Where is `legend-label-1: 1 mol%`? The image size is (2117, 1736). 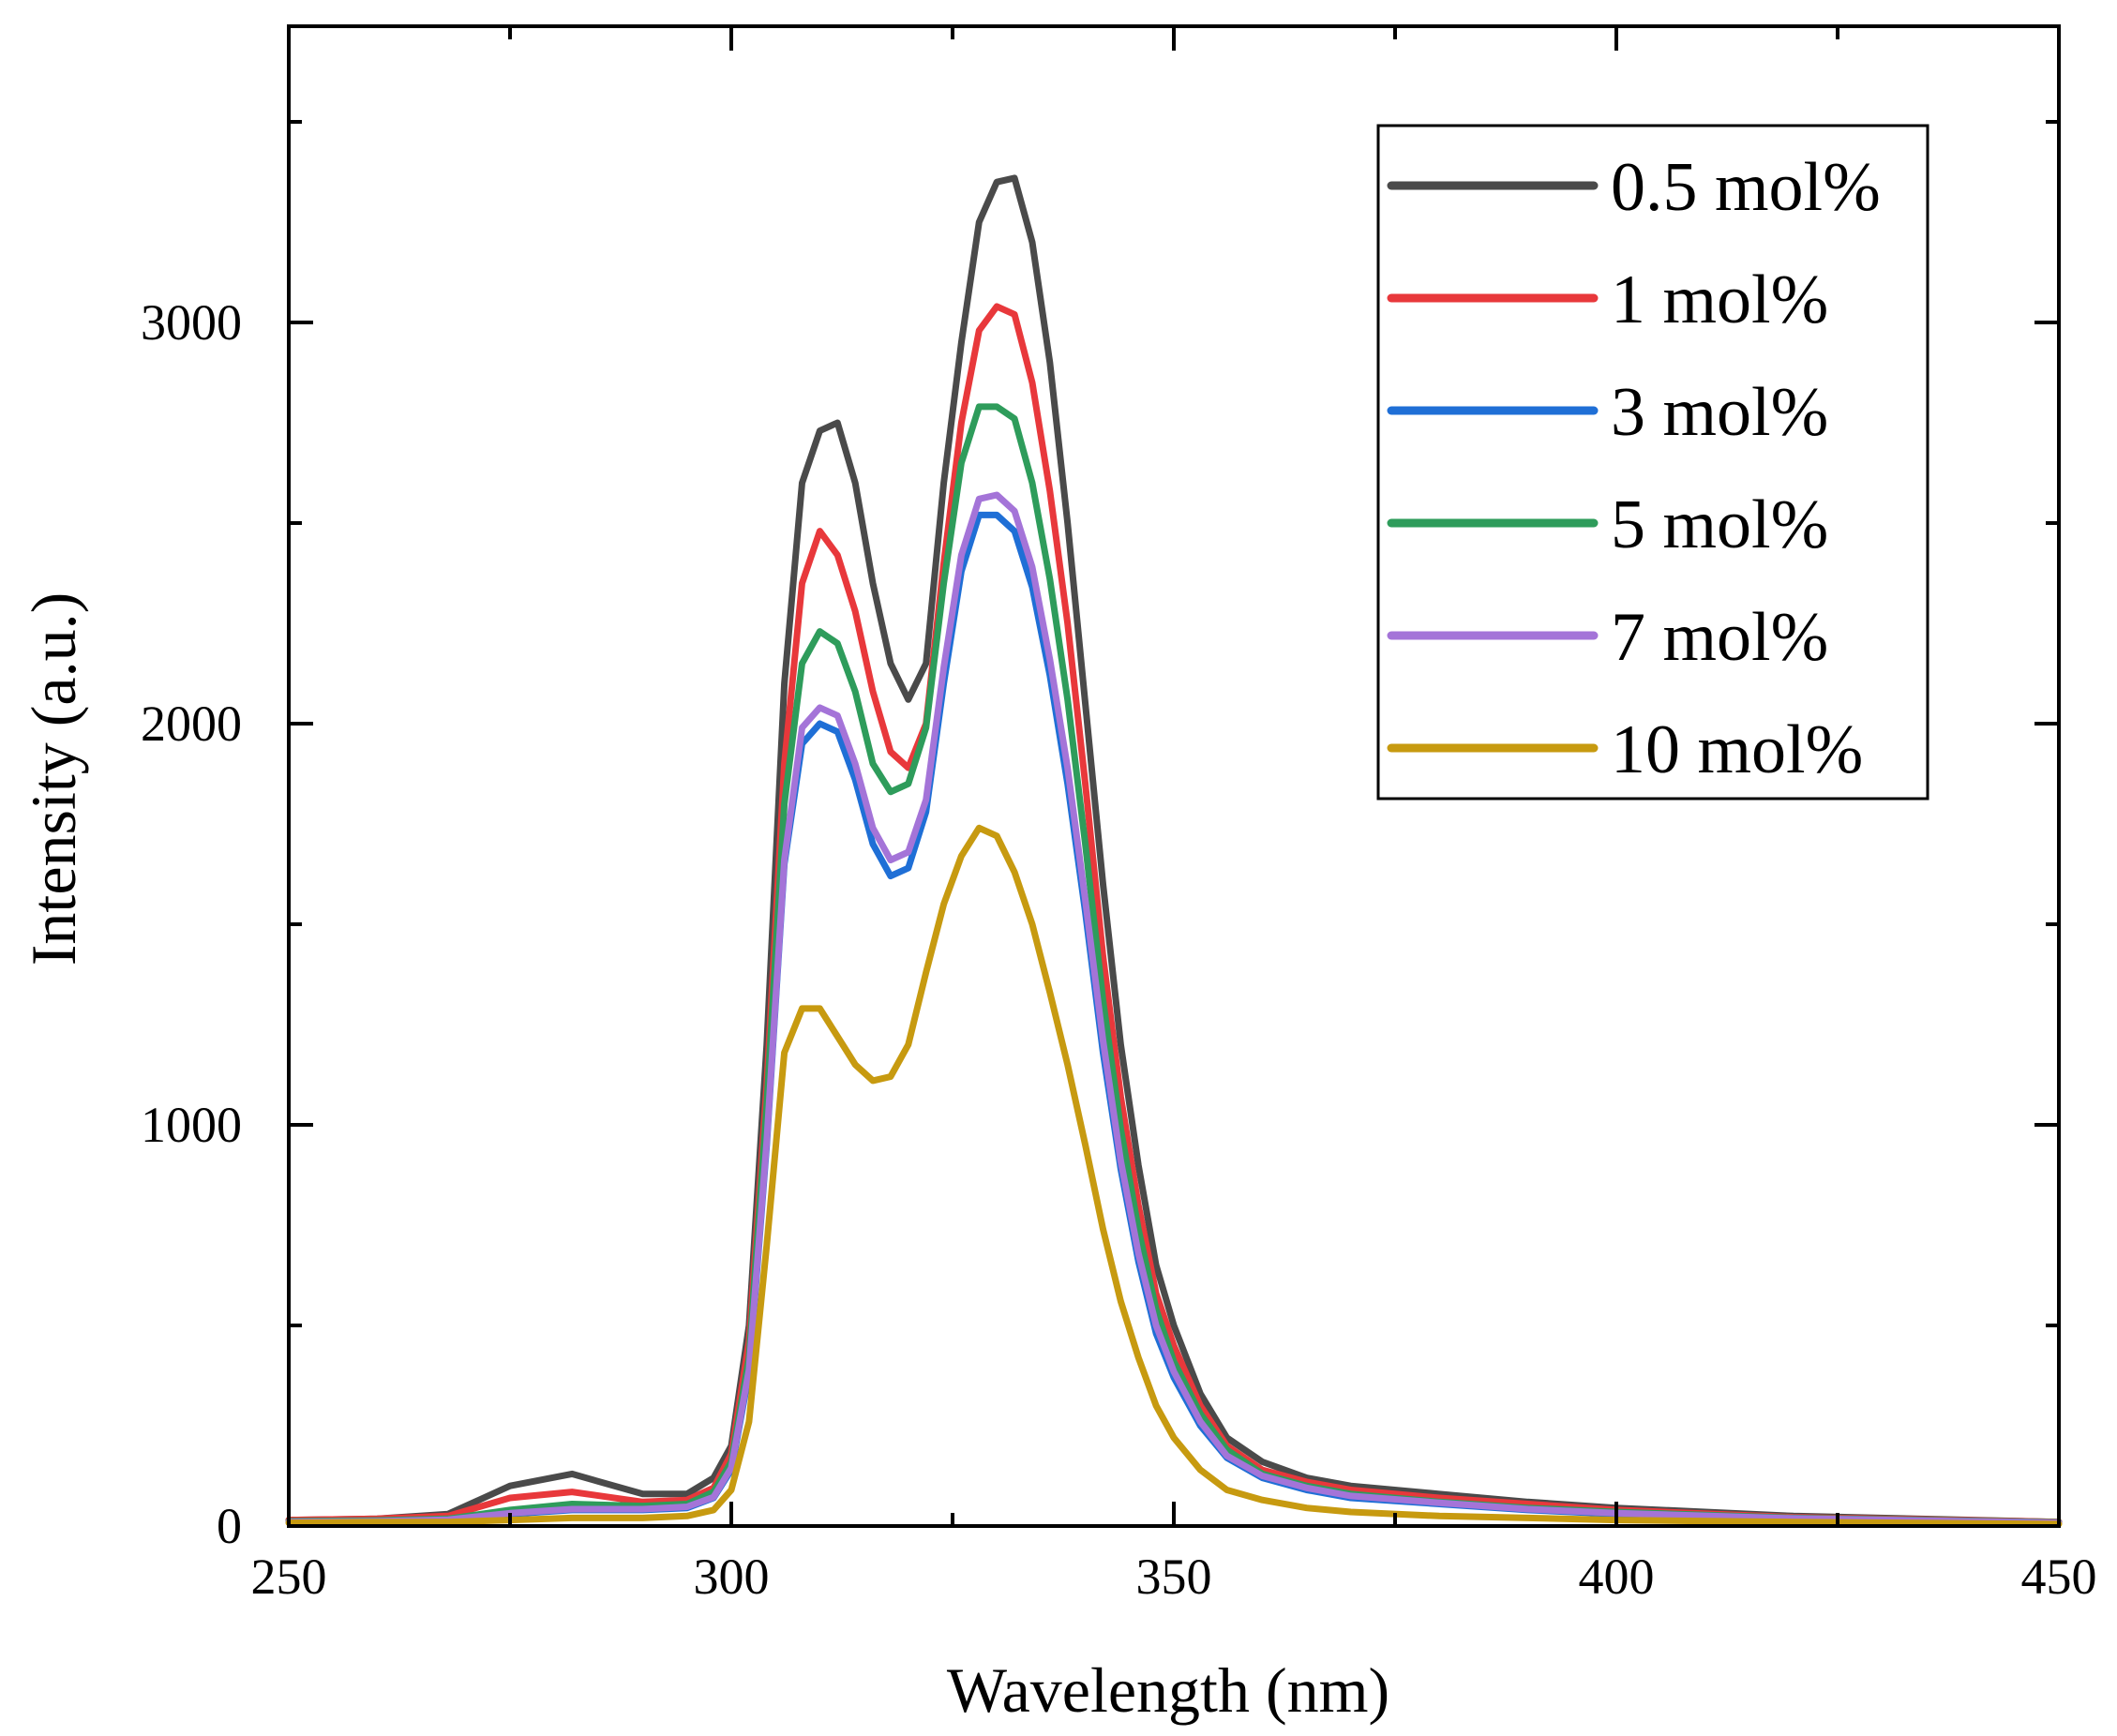 legend-label-1: 1 mol% is located at coordinates (1719, 300).